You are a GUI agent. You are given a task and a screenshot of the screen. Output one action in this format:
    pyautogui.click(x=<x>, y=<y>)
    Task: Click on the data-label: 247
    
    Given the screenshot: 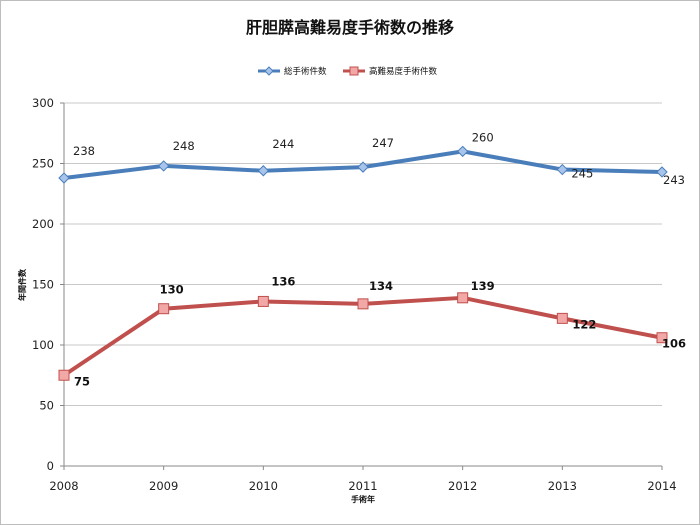 What is the action you would take?
    pyautogui.click(x=383, y=143)
    